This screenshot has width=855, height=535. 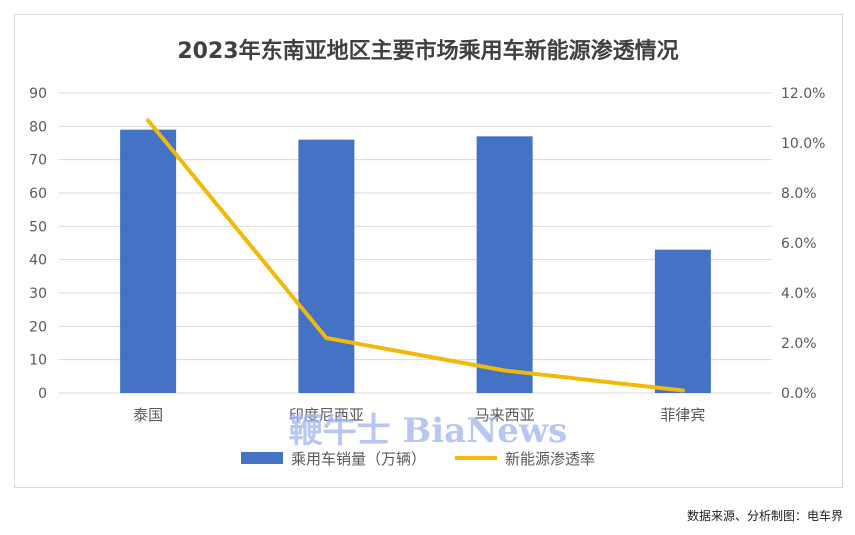 I want to click on category-label: 马来西亚, so click(x=505, y=415).